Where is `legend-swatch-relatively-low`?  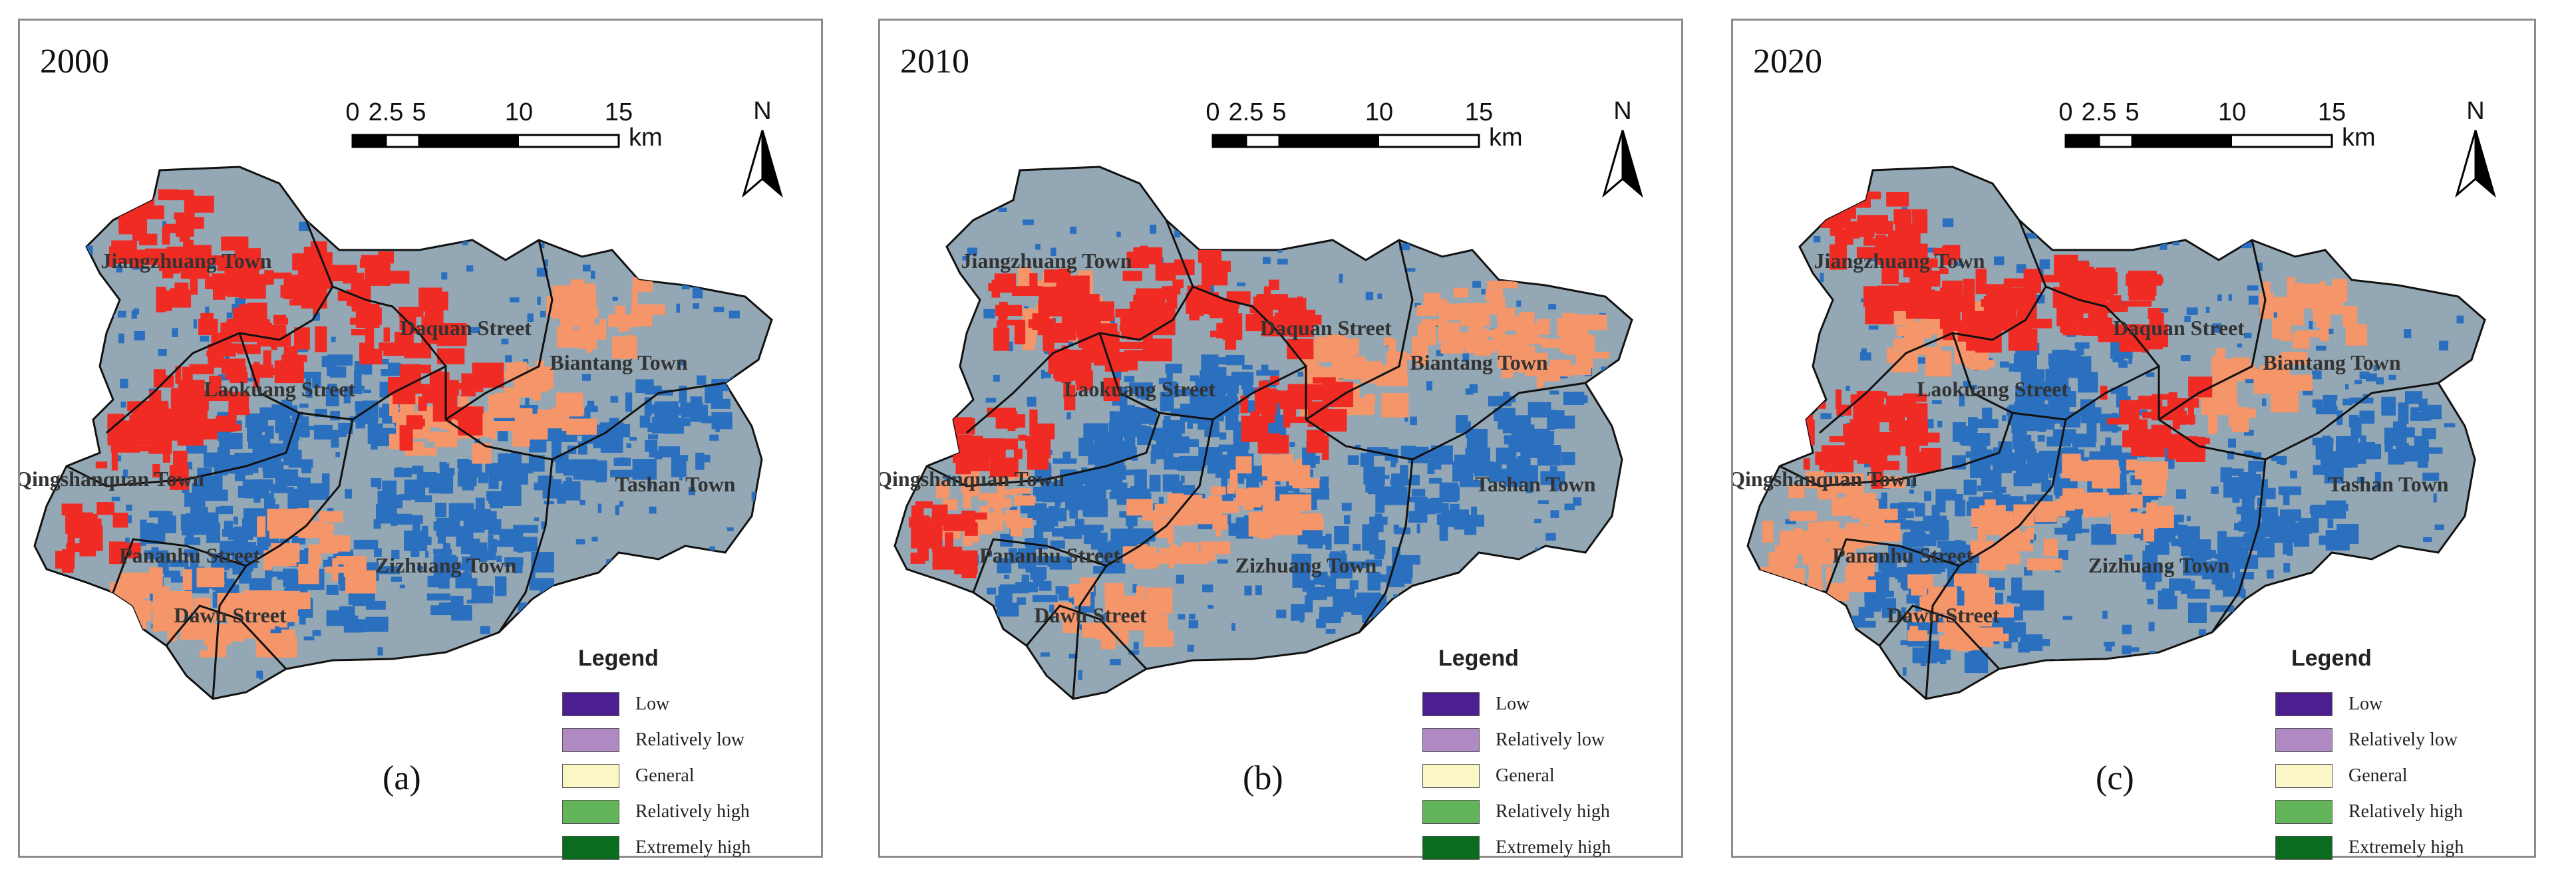 legend-swatch-relatively-low is located at coordinates (2304, 740).